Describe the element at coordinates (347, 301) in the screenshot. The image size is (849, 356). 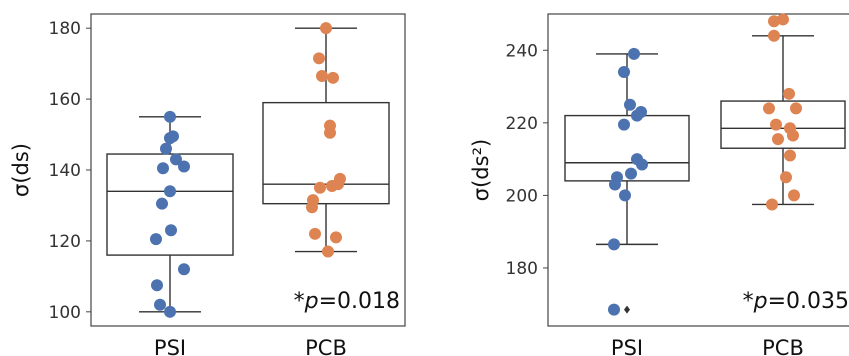
I see `p-value-annotation: *p=0.018` at that location.